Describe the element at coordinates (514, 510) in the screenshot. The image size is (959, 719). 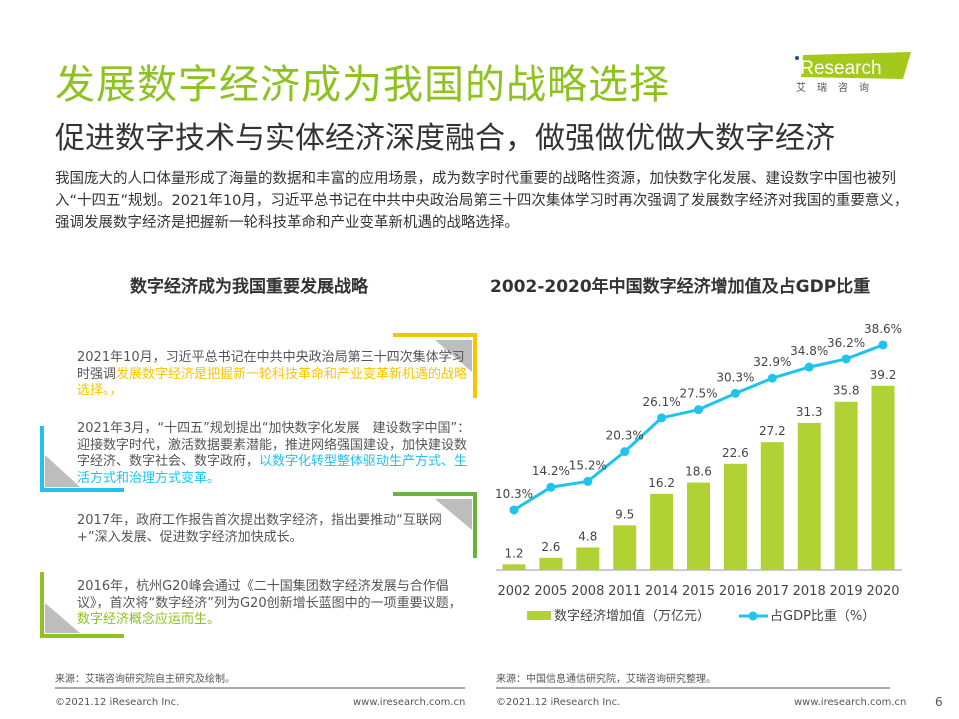
I see `line-point-2002` at that location.